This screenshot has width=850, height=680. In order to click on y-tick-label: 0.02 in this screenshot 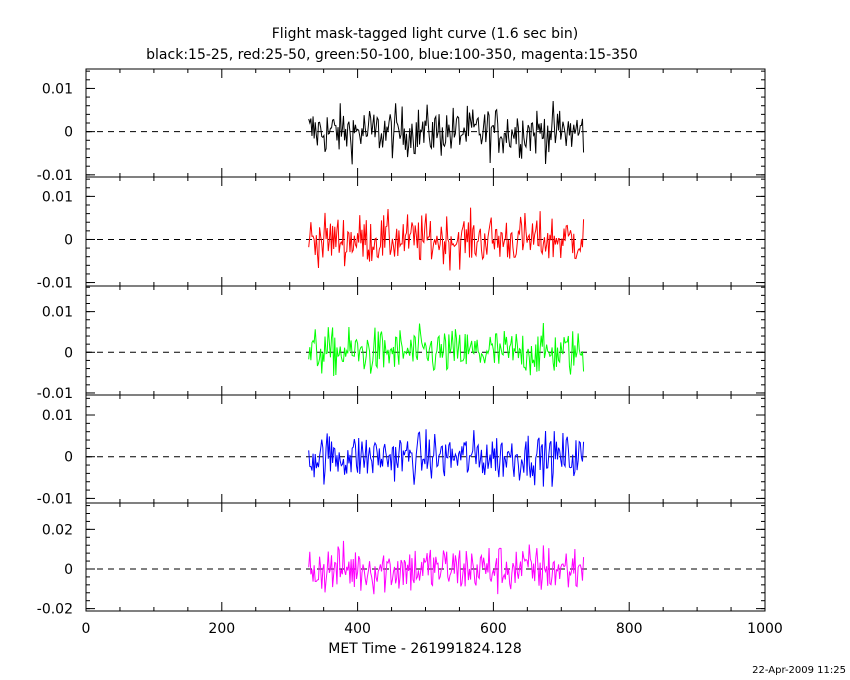, I will do `click(57, 530)`.